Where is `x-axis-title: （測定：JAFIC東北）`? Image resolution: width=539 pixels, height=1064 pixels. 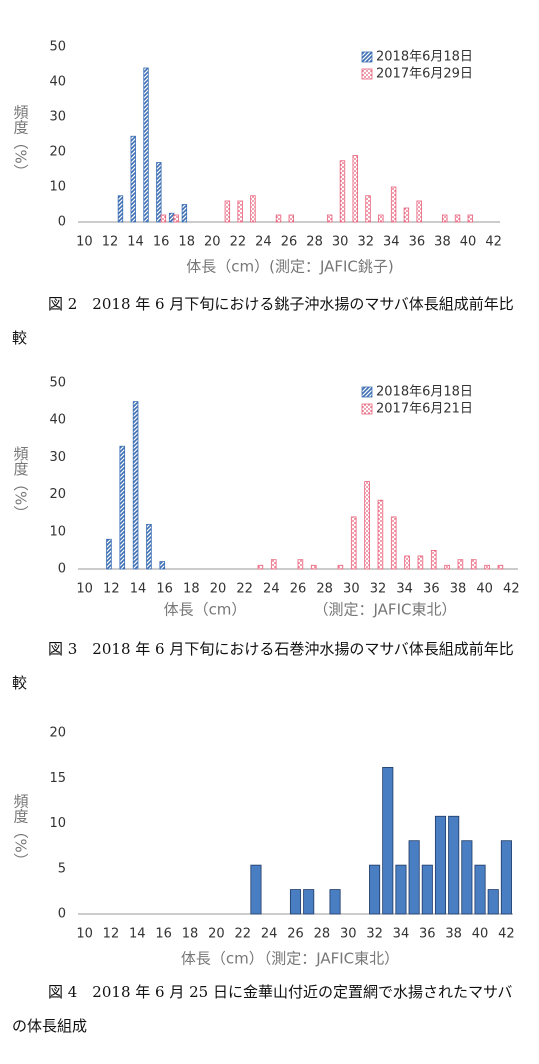 x-axis-title: （測定：JAFIC東北） is located at coordinates (385, 610).